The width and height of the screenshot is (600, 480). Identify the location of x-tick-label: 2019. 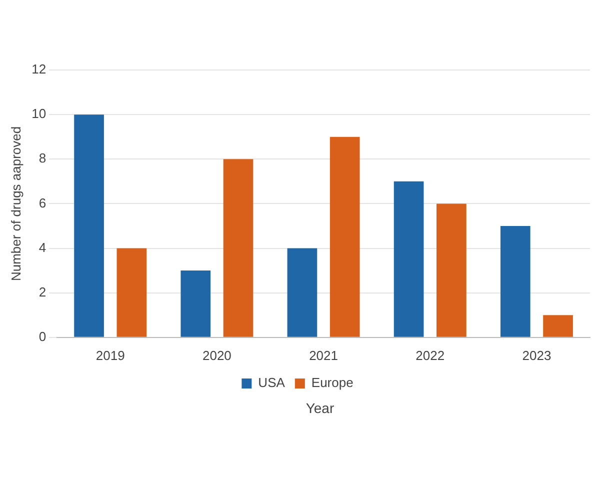
(110, 355).